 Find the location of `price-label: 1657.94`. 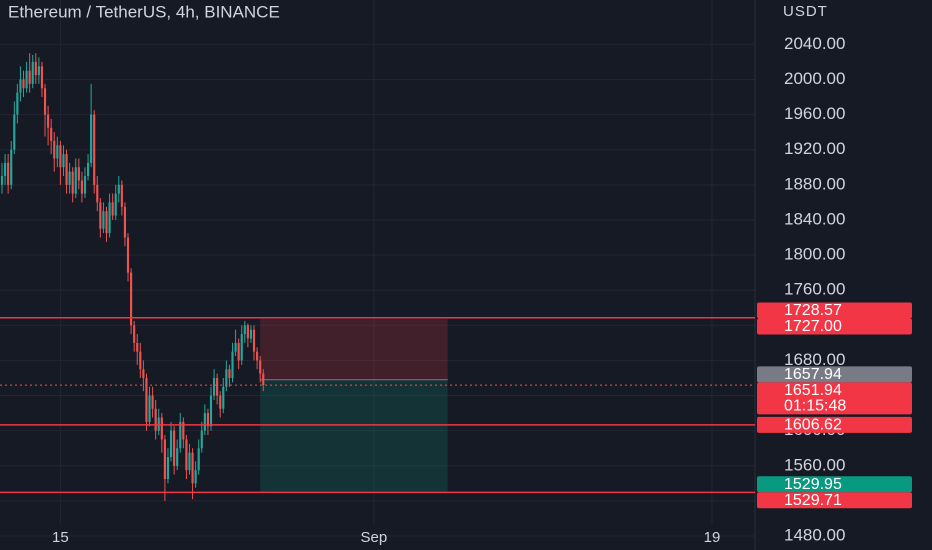

price-label: 1657.94 is located at coordinates (813, 374).